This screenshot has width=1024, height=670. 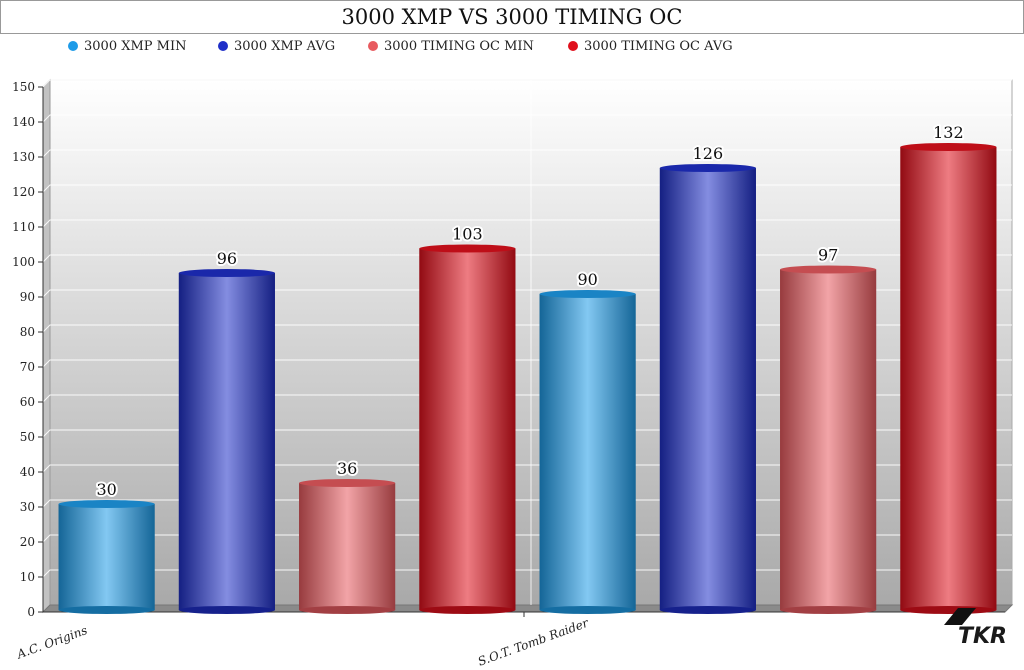 What do you see at coordinates (587, 279) in the screenshot?
I see `bar-value-label: 90` at bounding box center [587, 279].